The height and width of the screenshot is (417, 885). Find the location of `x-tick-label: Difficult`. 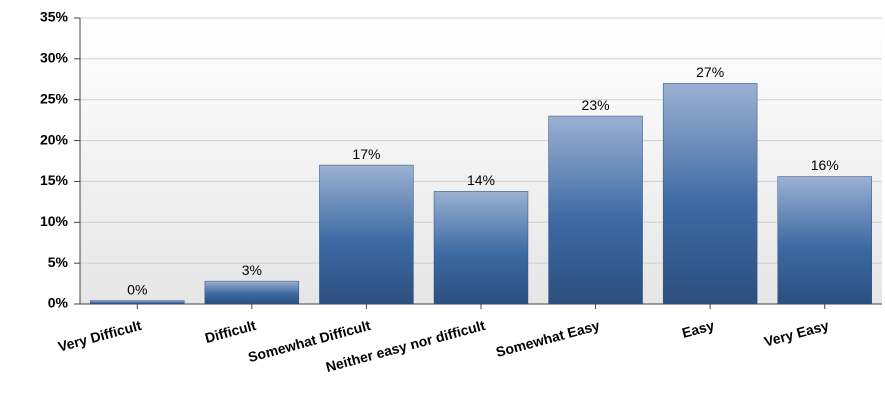

x-tick-label: Difficult is located at coordinates (230, 331).